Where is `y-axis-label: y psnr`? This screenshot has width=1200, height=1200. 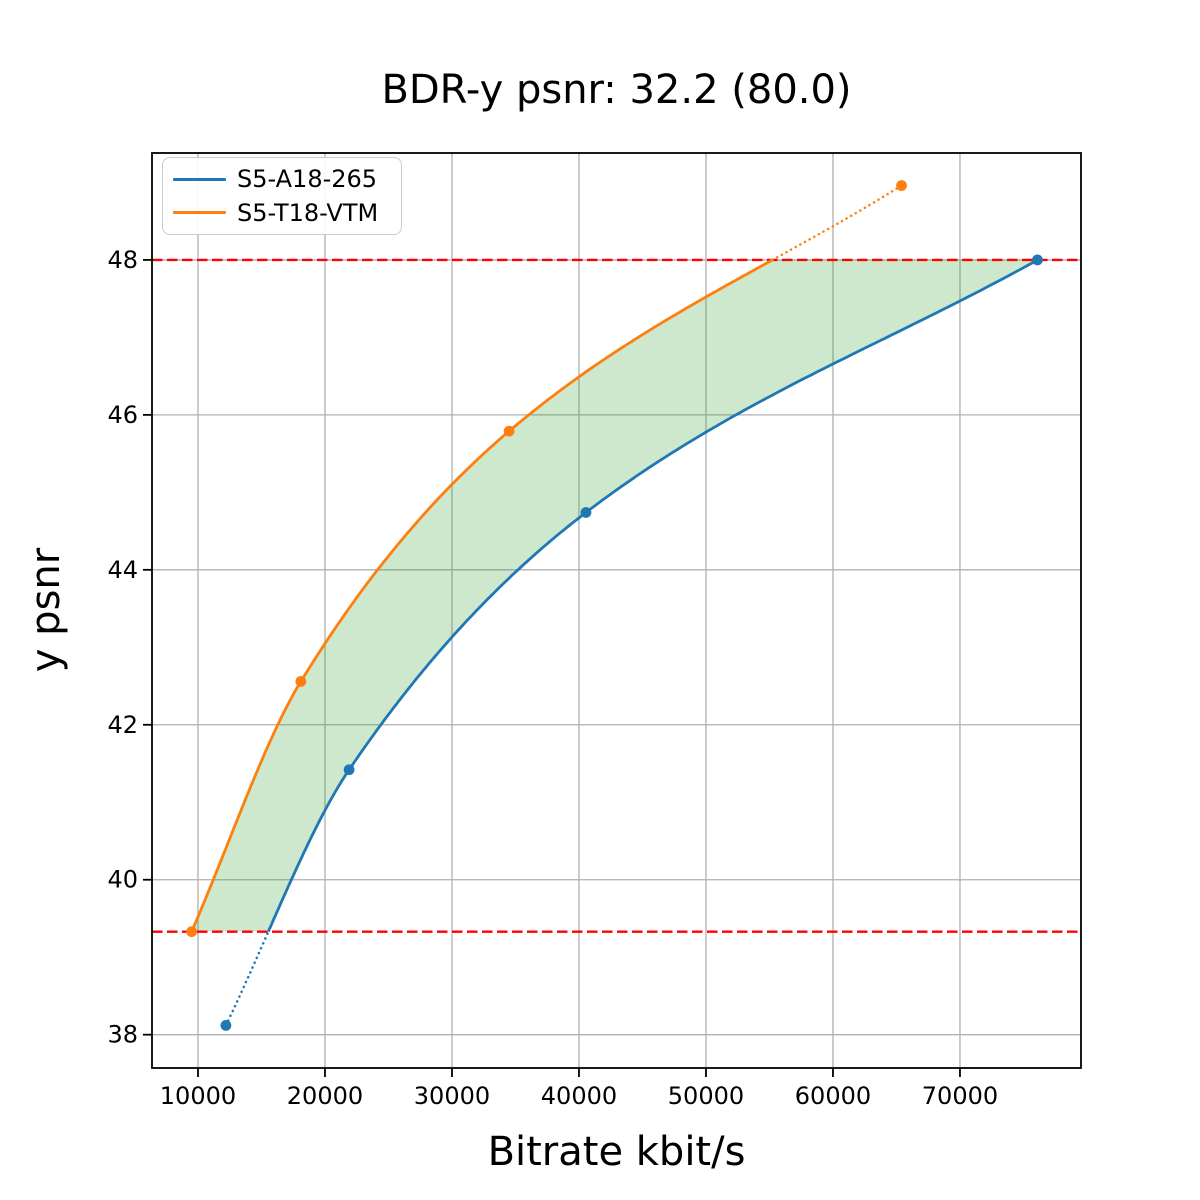 y-axis-label: y psnr is located at coordinates (46, 610).